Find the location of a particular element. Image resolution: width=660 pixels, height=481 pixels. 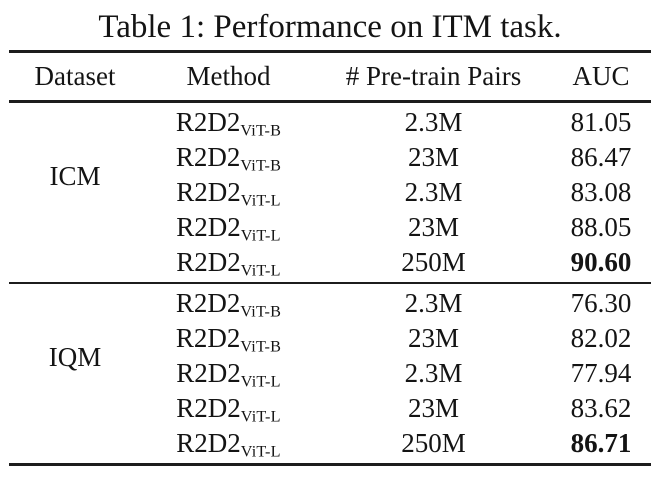

table-row: R2D2ViT-B 2.3M 76.30 is located at coordinates (396, 303).